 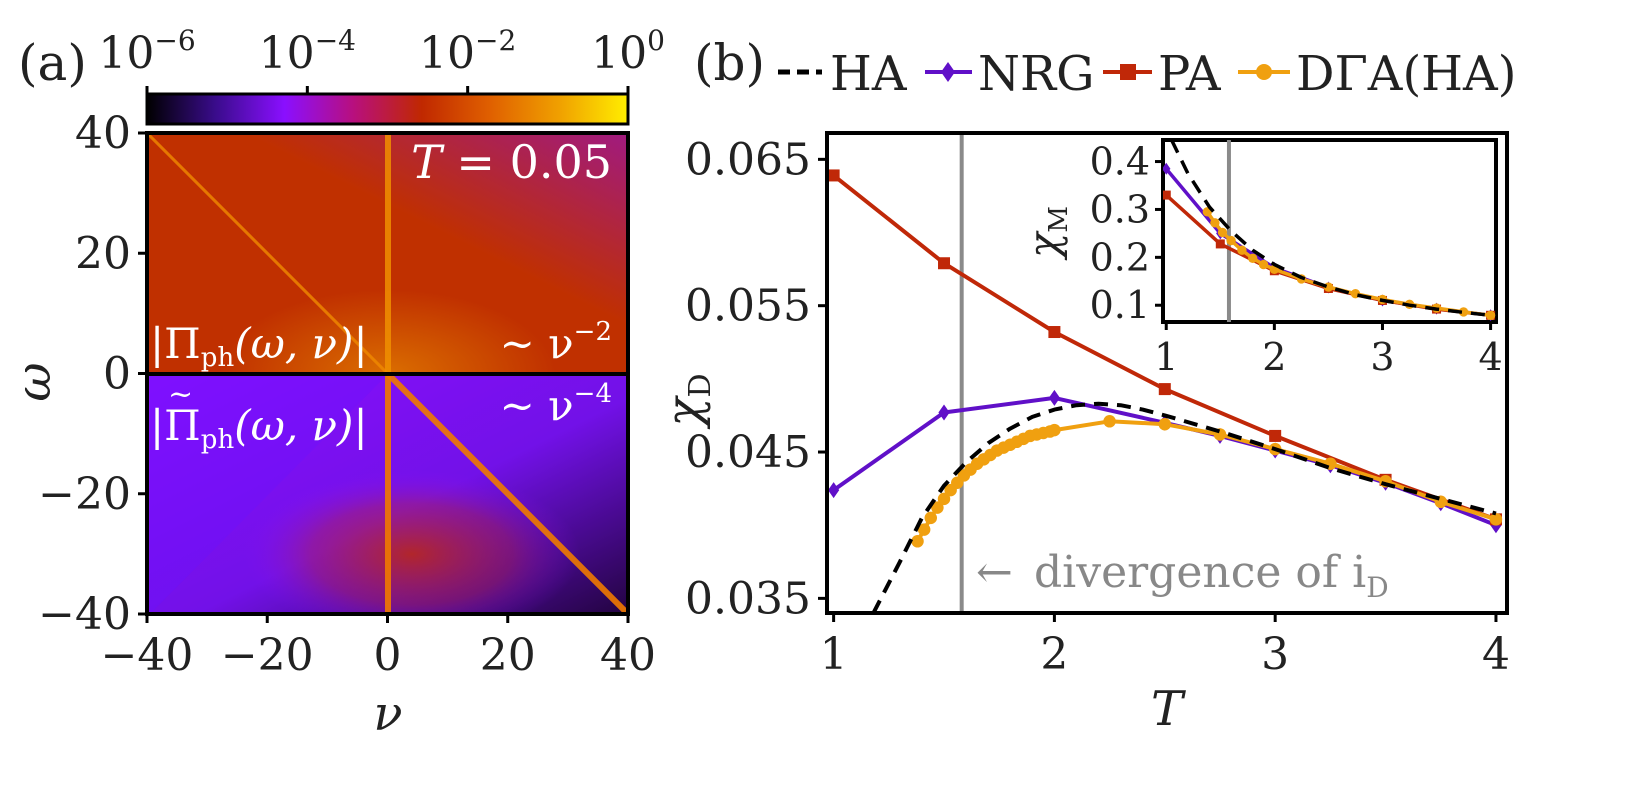 I want to click on temperature-annotation: T = 0.05, so click(x=511, y=162).